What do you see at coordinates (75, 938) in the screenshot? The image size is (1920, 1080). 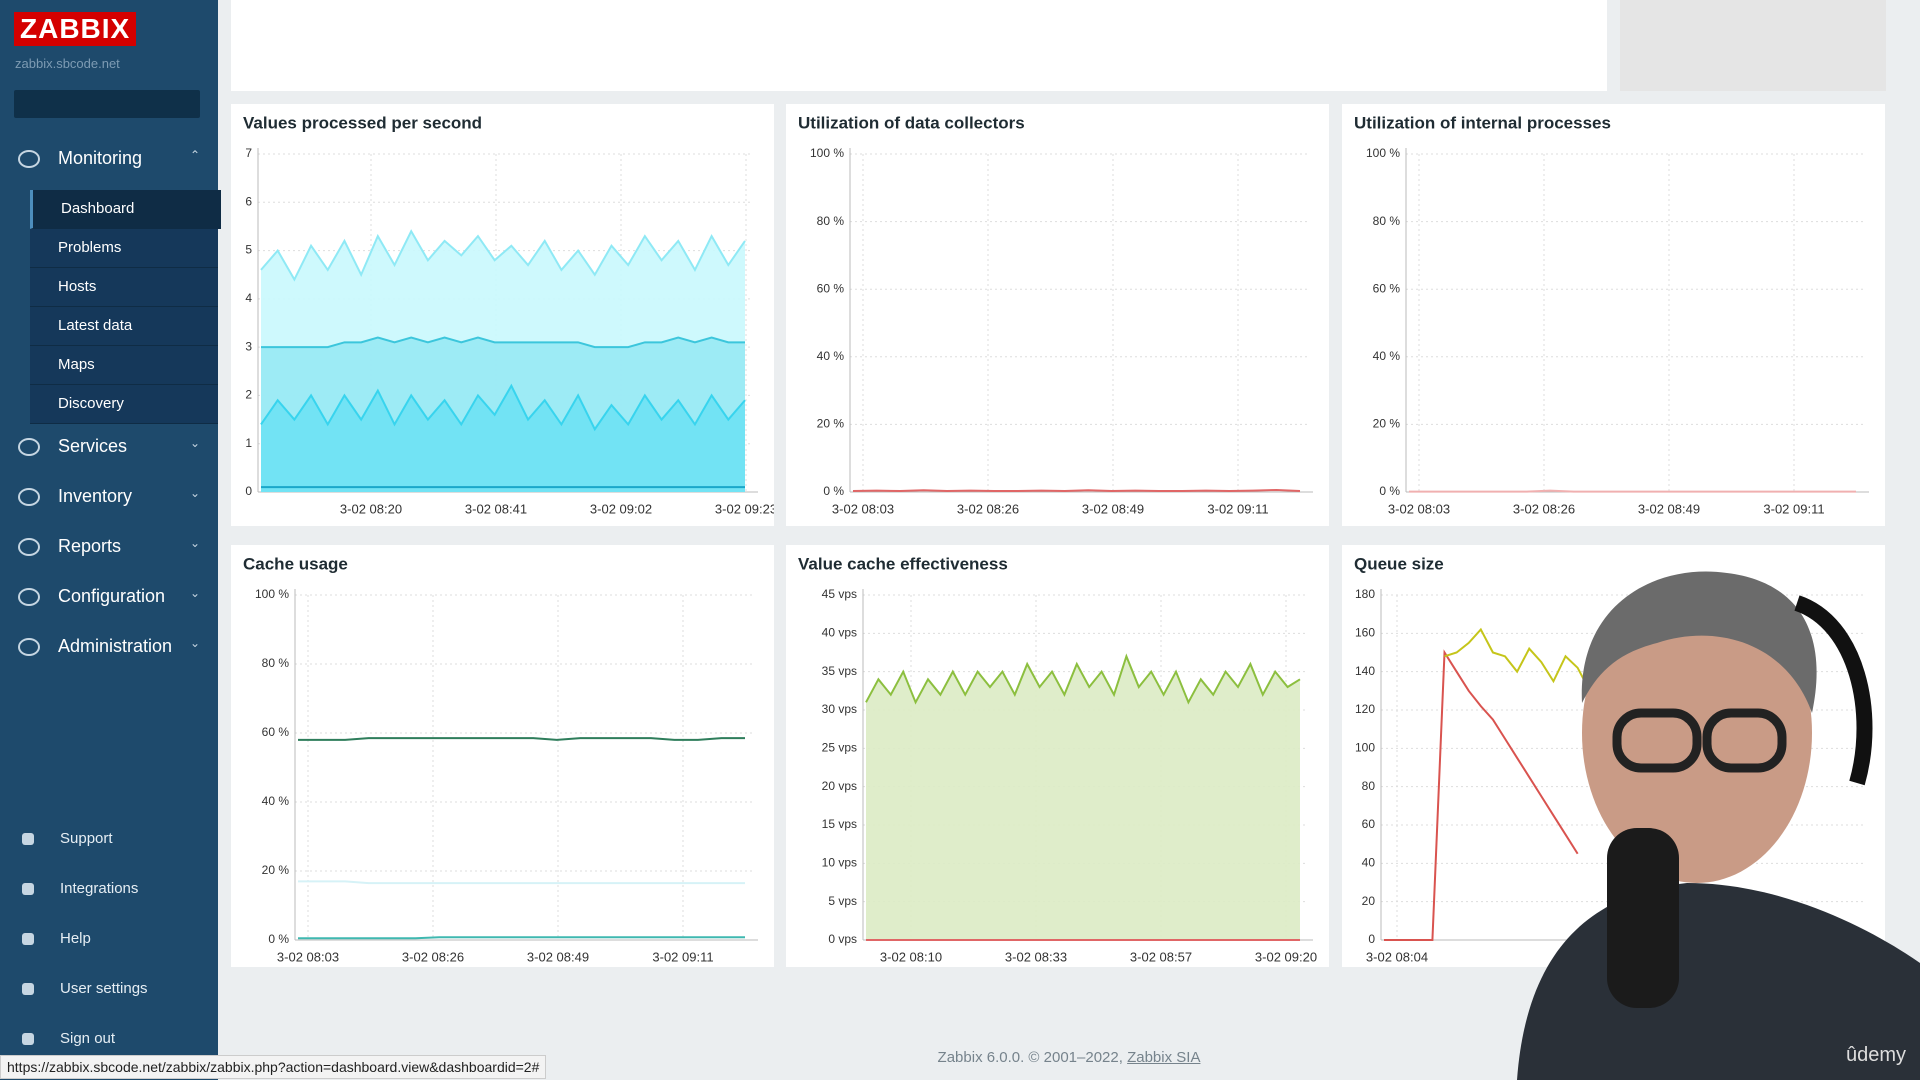 I see `footer-menu-label: Help` at bounding box center [75, 938].